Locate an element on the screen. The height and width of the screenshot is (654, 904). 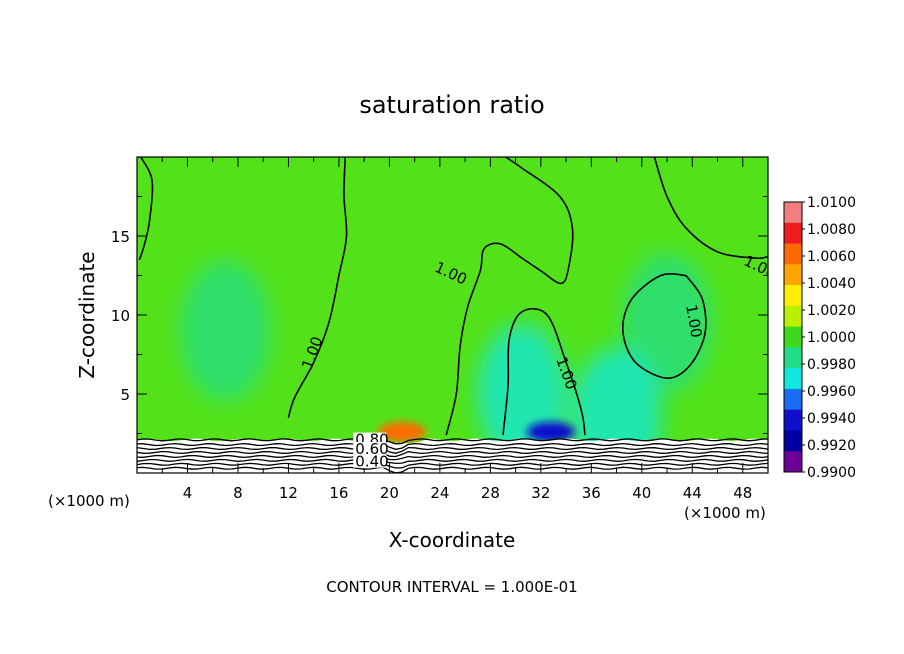
x-tick-label: 20 is located at coordinates (389, 493).